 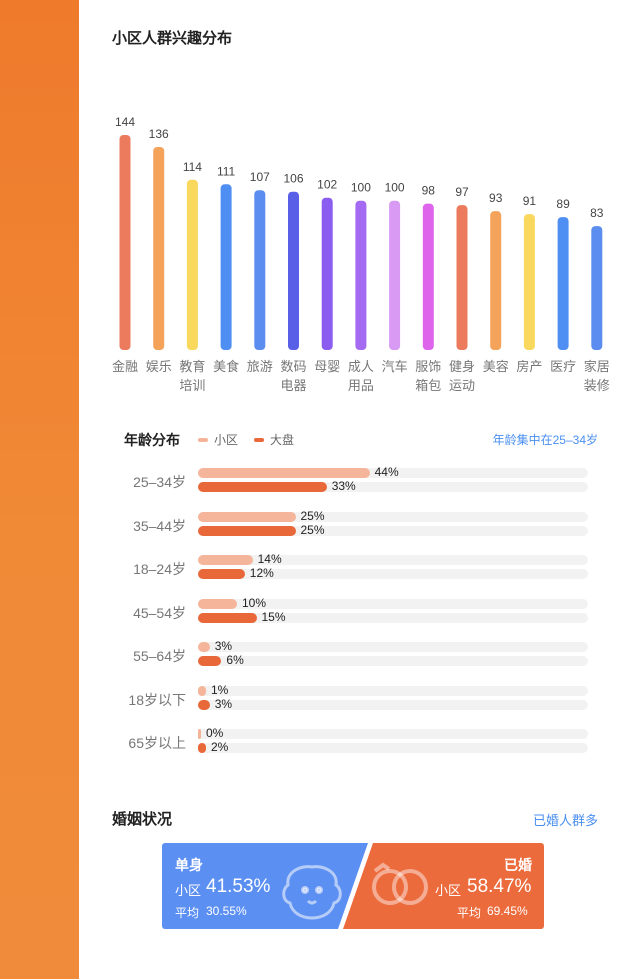 What do you see at coordinates (393, 747) in the screenshot?
I see `dapan-track: 2%` at bounding box center [393, 747].